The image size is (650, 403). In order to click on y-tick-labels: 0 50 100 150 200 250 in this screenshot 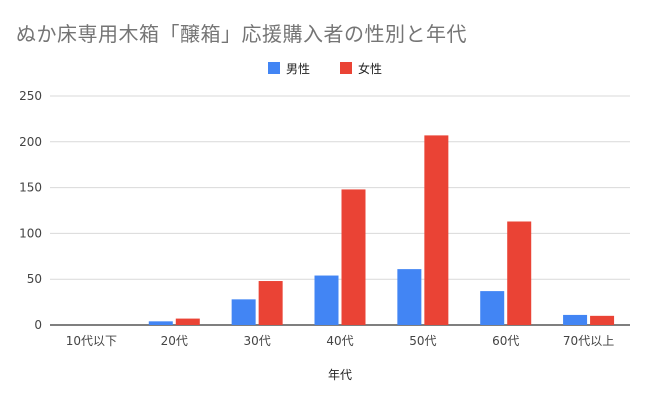, I will do `click(30, 210)`.